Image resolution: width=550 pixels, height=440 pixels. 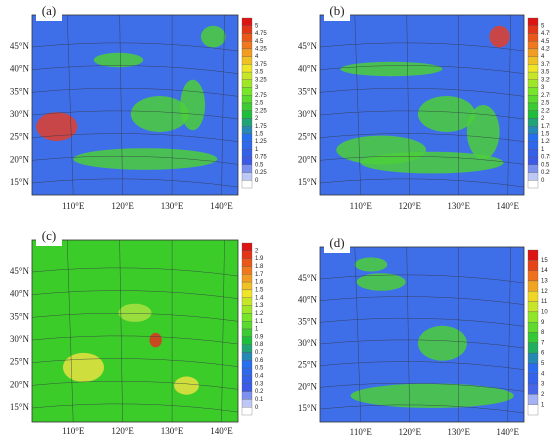 I want to click on colorbar-label: 0.25, so click(x=261, y=173).